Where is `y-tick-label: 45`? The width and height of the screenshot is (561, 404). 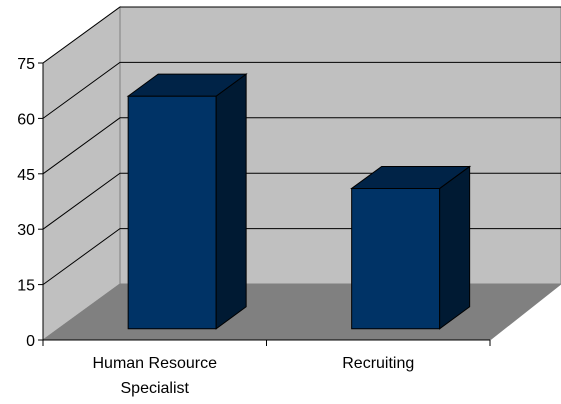 y-tick-label: 45 is located at coordinates (26, 175).